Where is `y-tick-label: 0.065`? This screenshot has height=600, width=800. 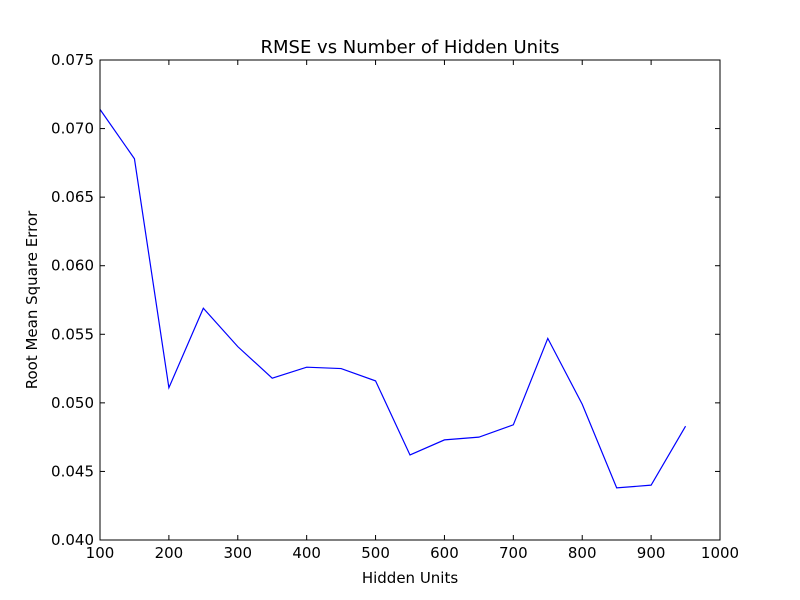
y-tick-label: 0.065 is located at coordinates (72, 197).